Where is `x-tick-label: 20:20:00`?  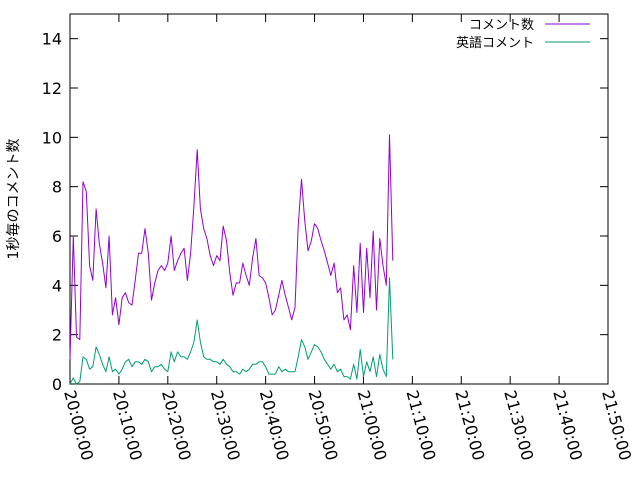 x-tick-label: 20:20:00 is located at coordinates (176, 425).